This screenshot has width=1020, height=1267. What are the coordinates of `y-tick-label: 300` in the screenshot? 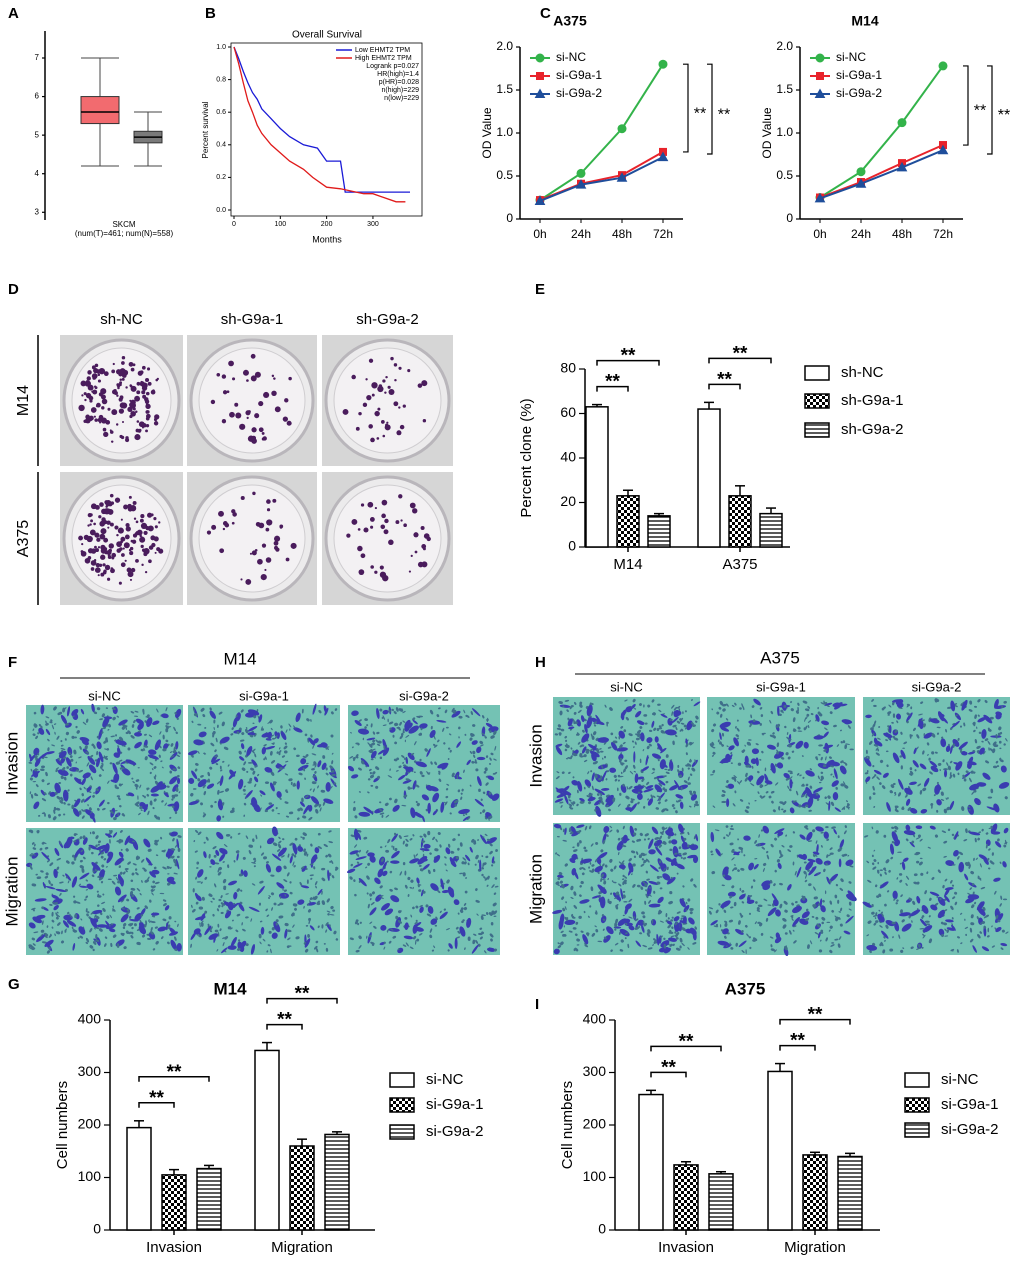 It's located at (595, 1071).